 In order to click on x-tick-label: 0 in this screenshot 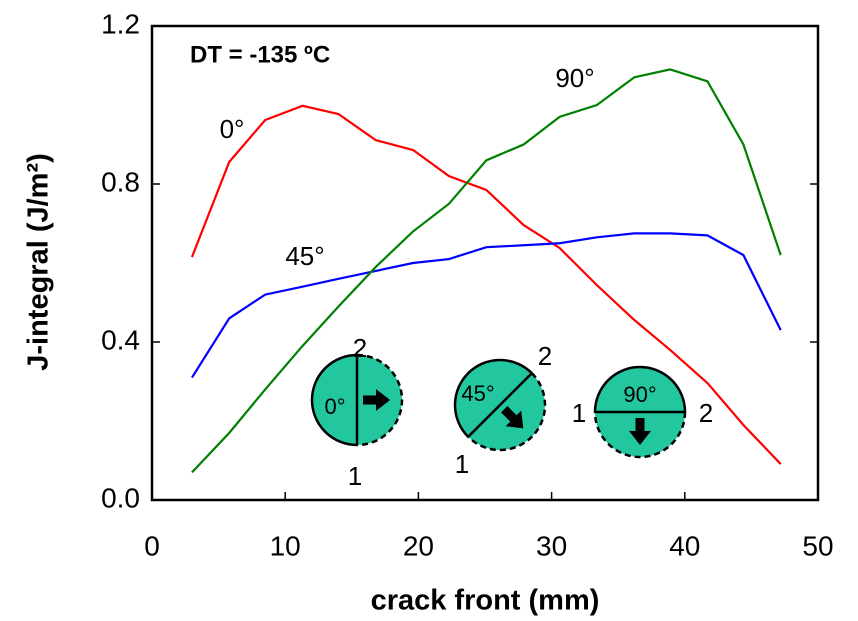, I will do `click(152, 545)`.